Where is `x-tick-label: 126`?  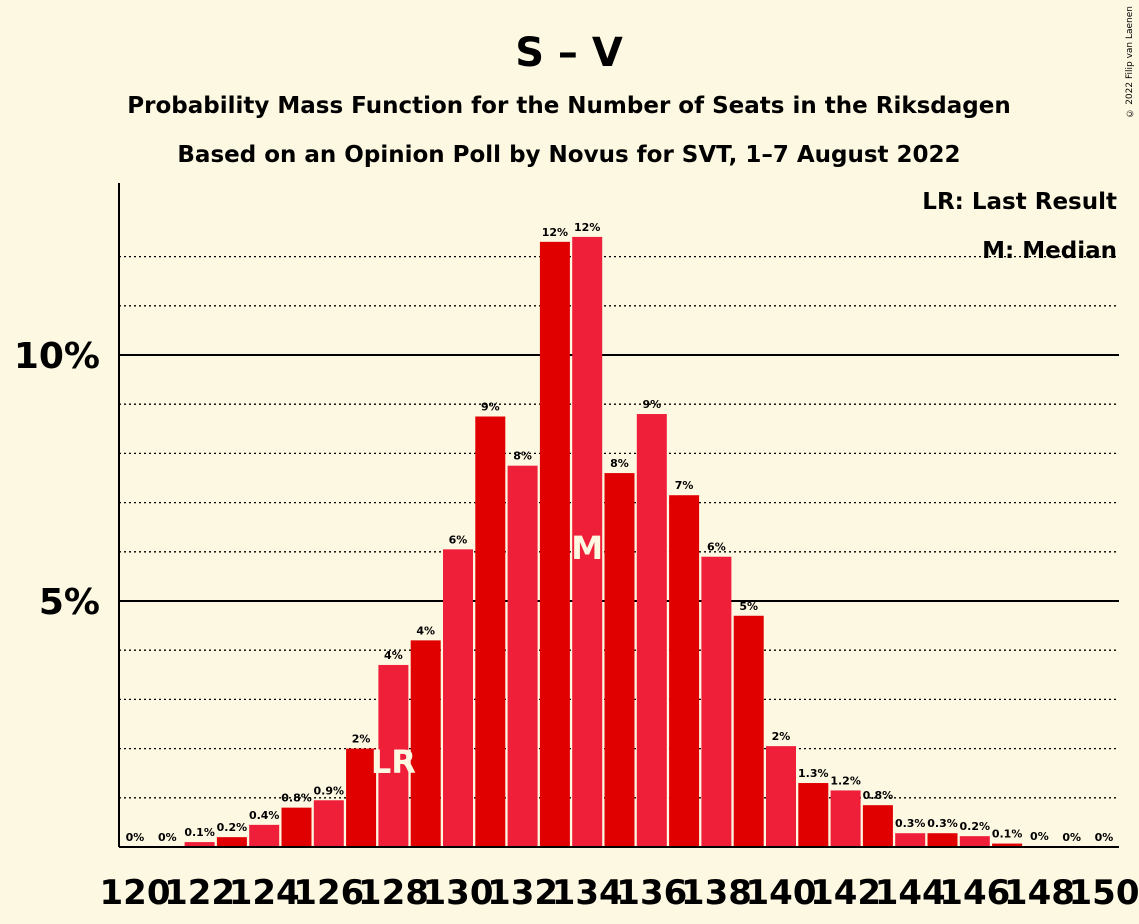 x-tick-label: 126 is located at coordinates (328, 893).